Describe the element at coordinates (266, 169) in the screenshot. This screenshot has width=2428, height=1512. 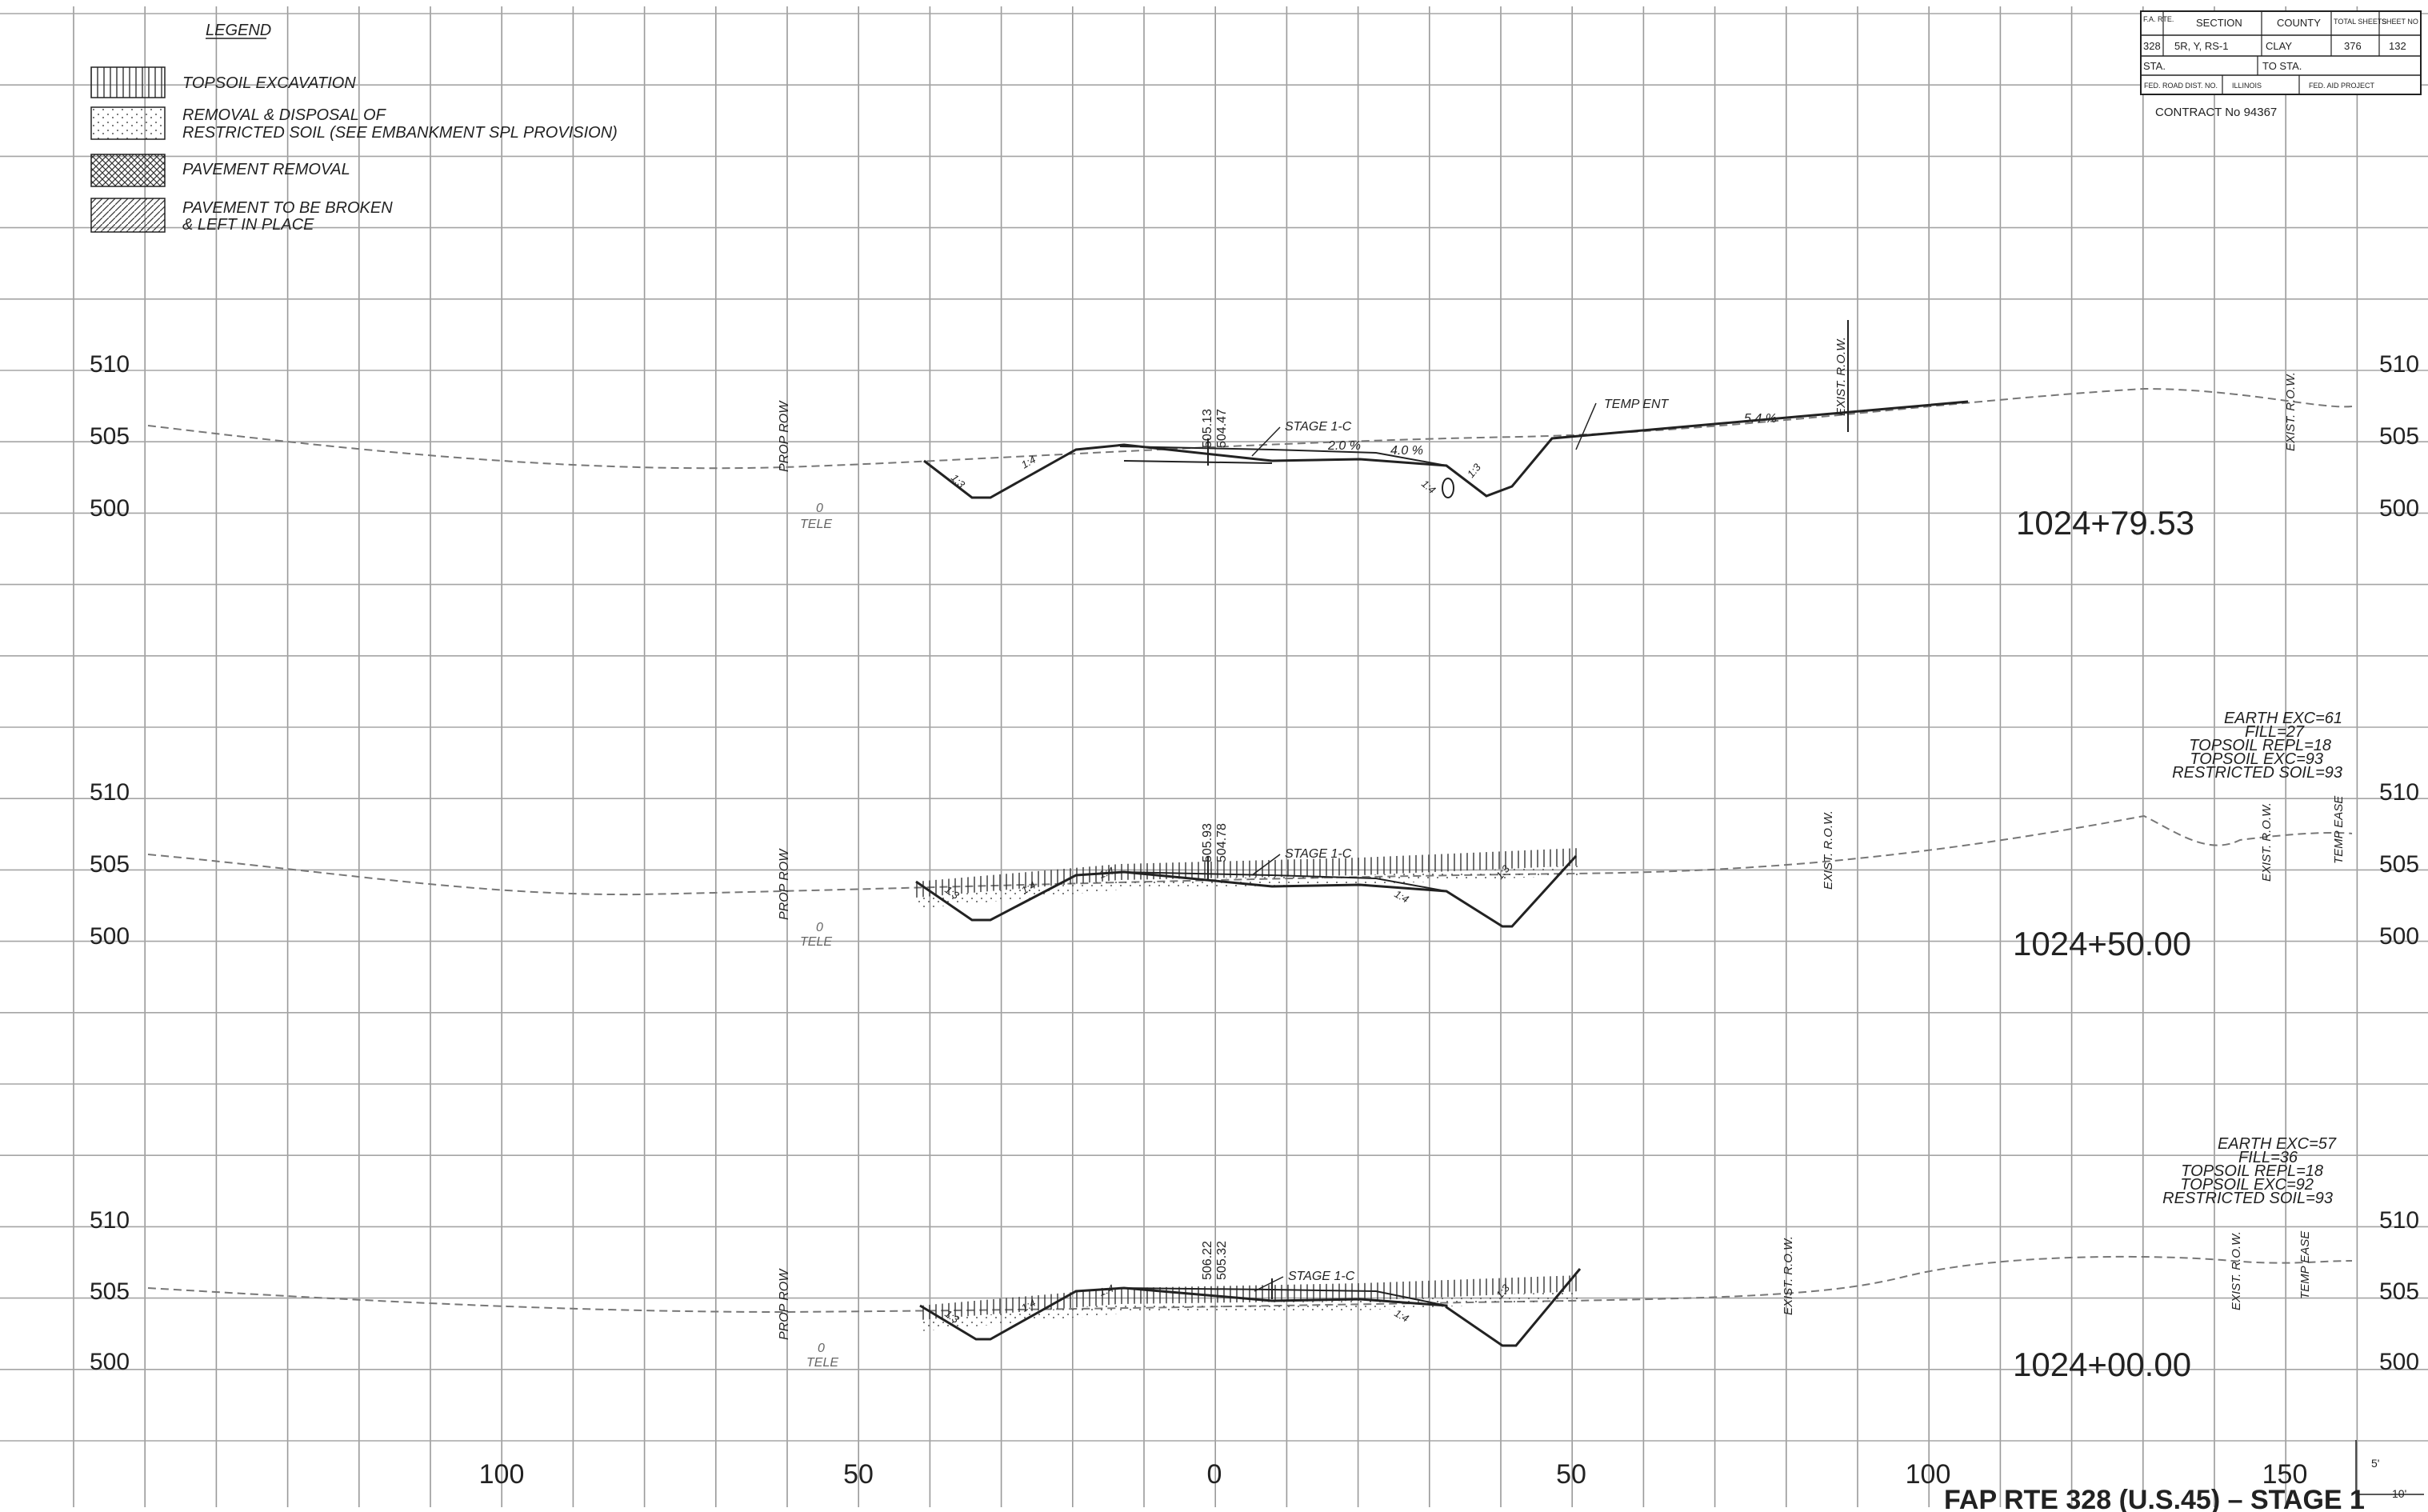
I see `legend-item-3: PAVEMENT REMOVAL` at that location.